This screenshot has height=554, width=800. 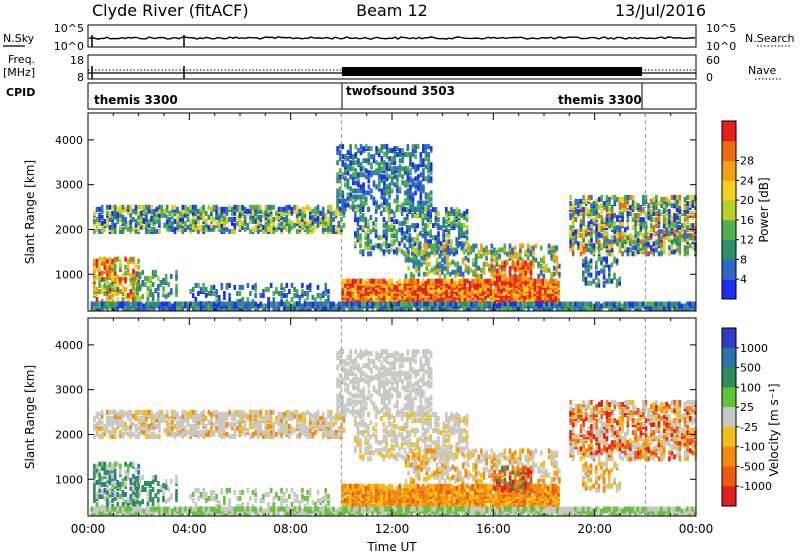 I want to click on freq-tick-bottom: 8, so click(x=80, y=77).